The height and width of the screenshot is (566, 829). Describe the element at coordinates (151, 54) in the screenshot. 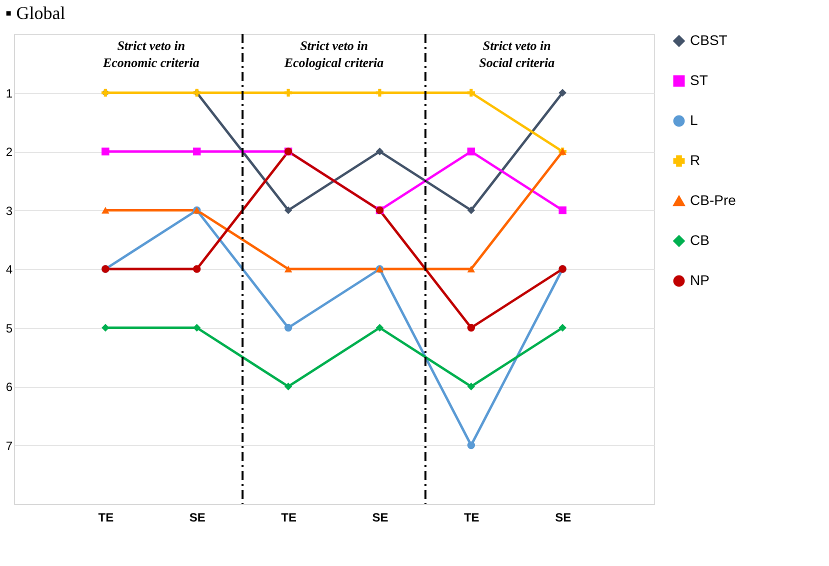

I see `annotation: Strict veto in Economic criteria` at that location.